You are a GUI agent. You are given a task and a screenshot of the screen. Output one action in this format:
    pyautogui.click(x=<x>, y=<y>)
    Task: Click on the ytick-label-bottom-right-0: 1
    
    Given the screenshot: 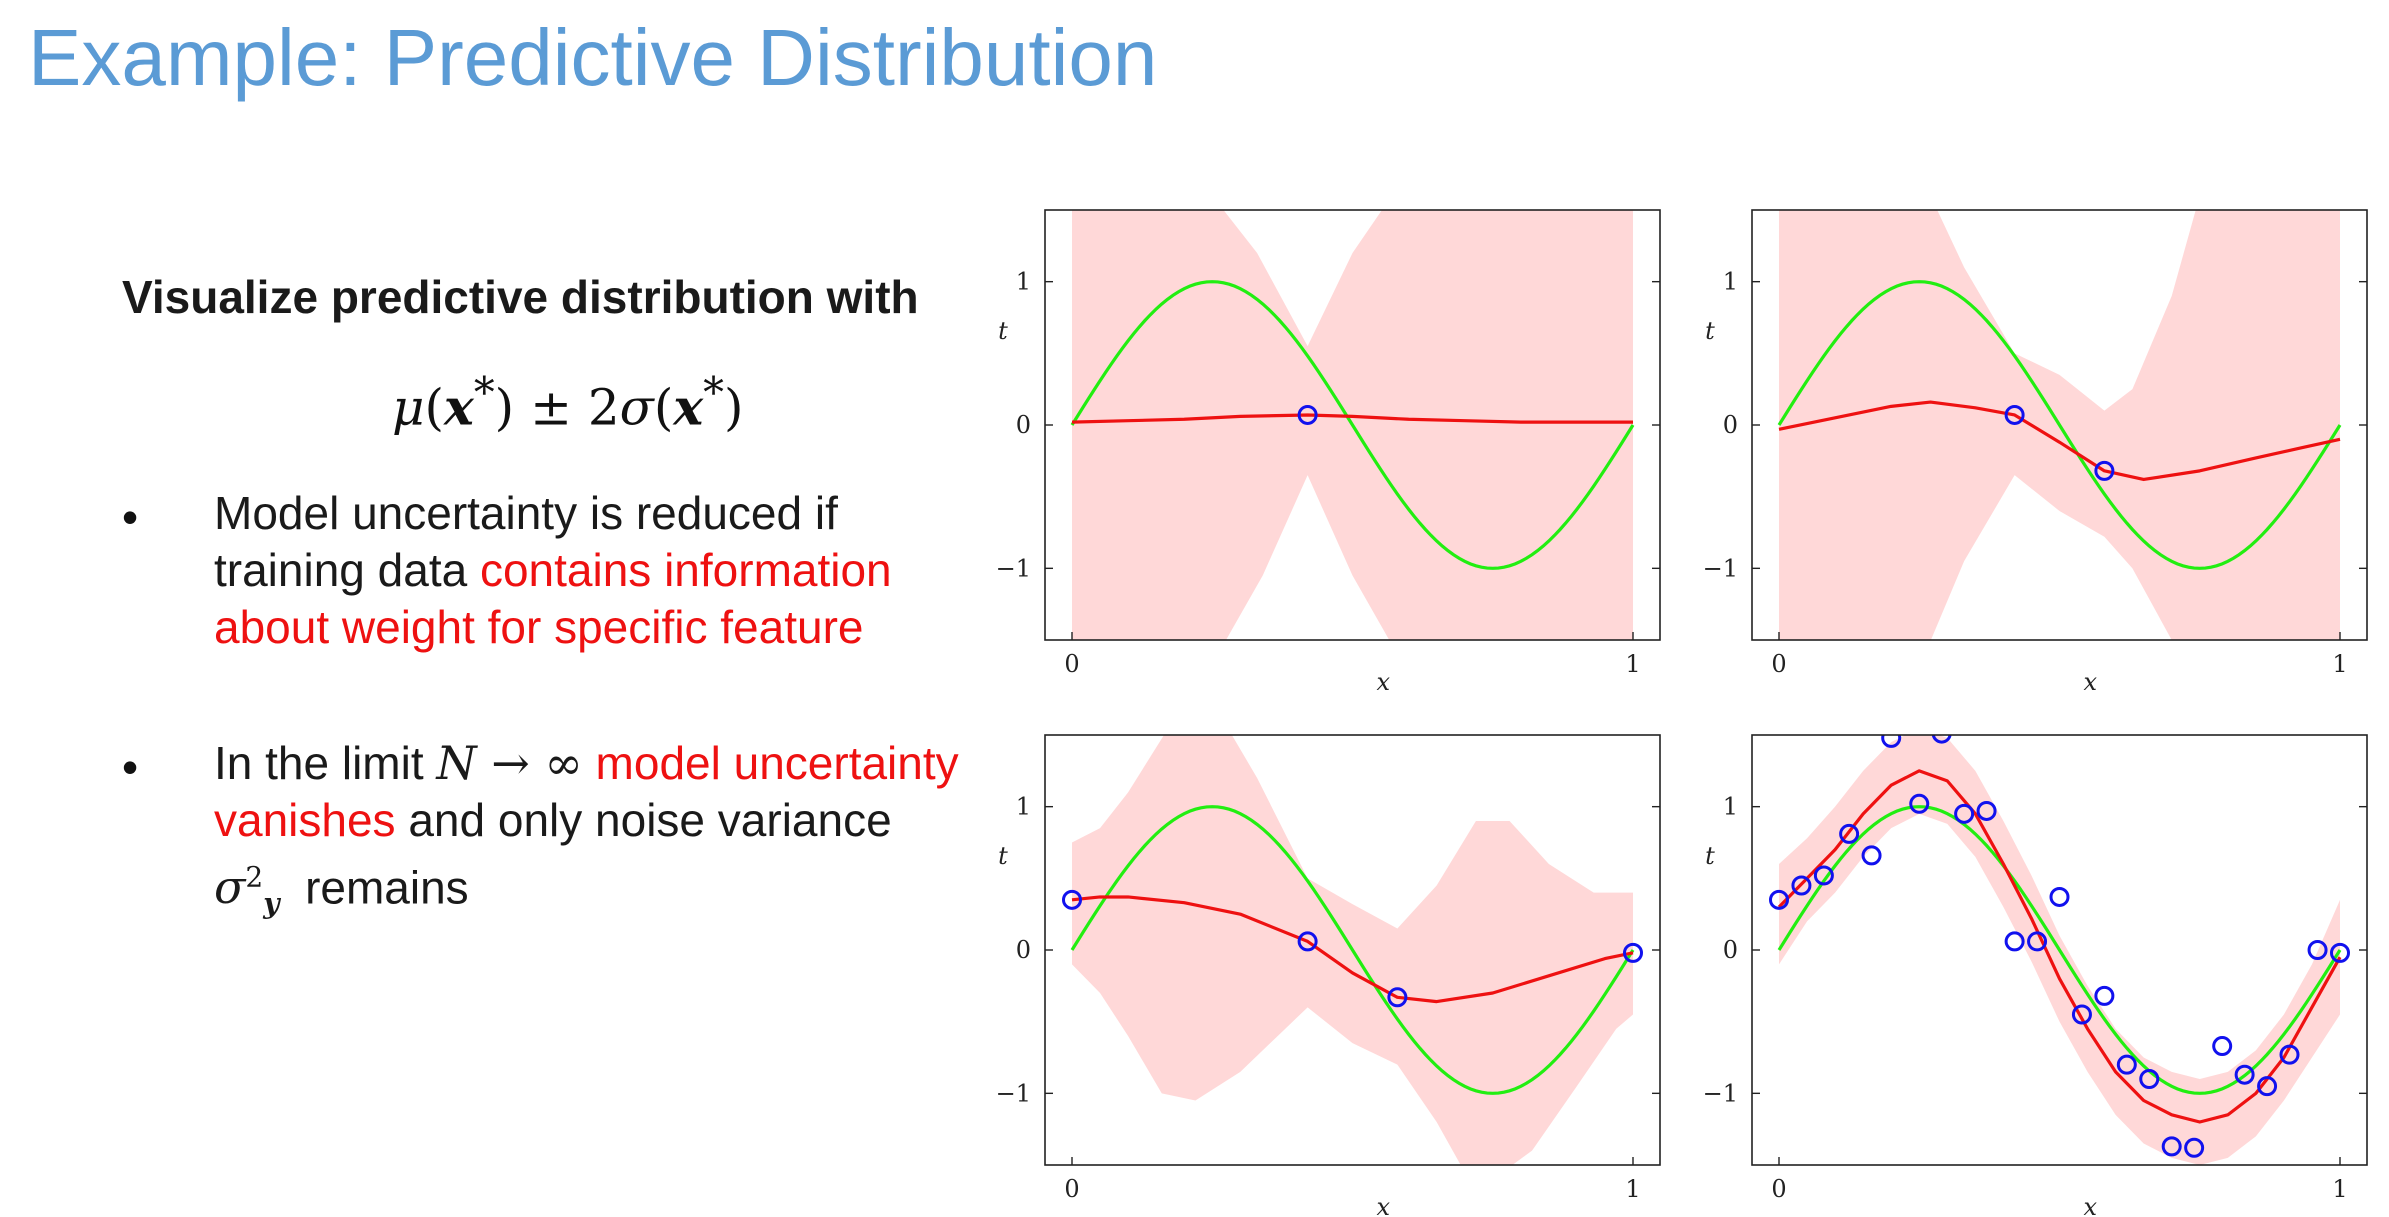 What is the action you would take?
    pyautogui.click(x=1730, y=807)
    